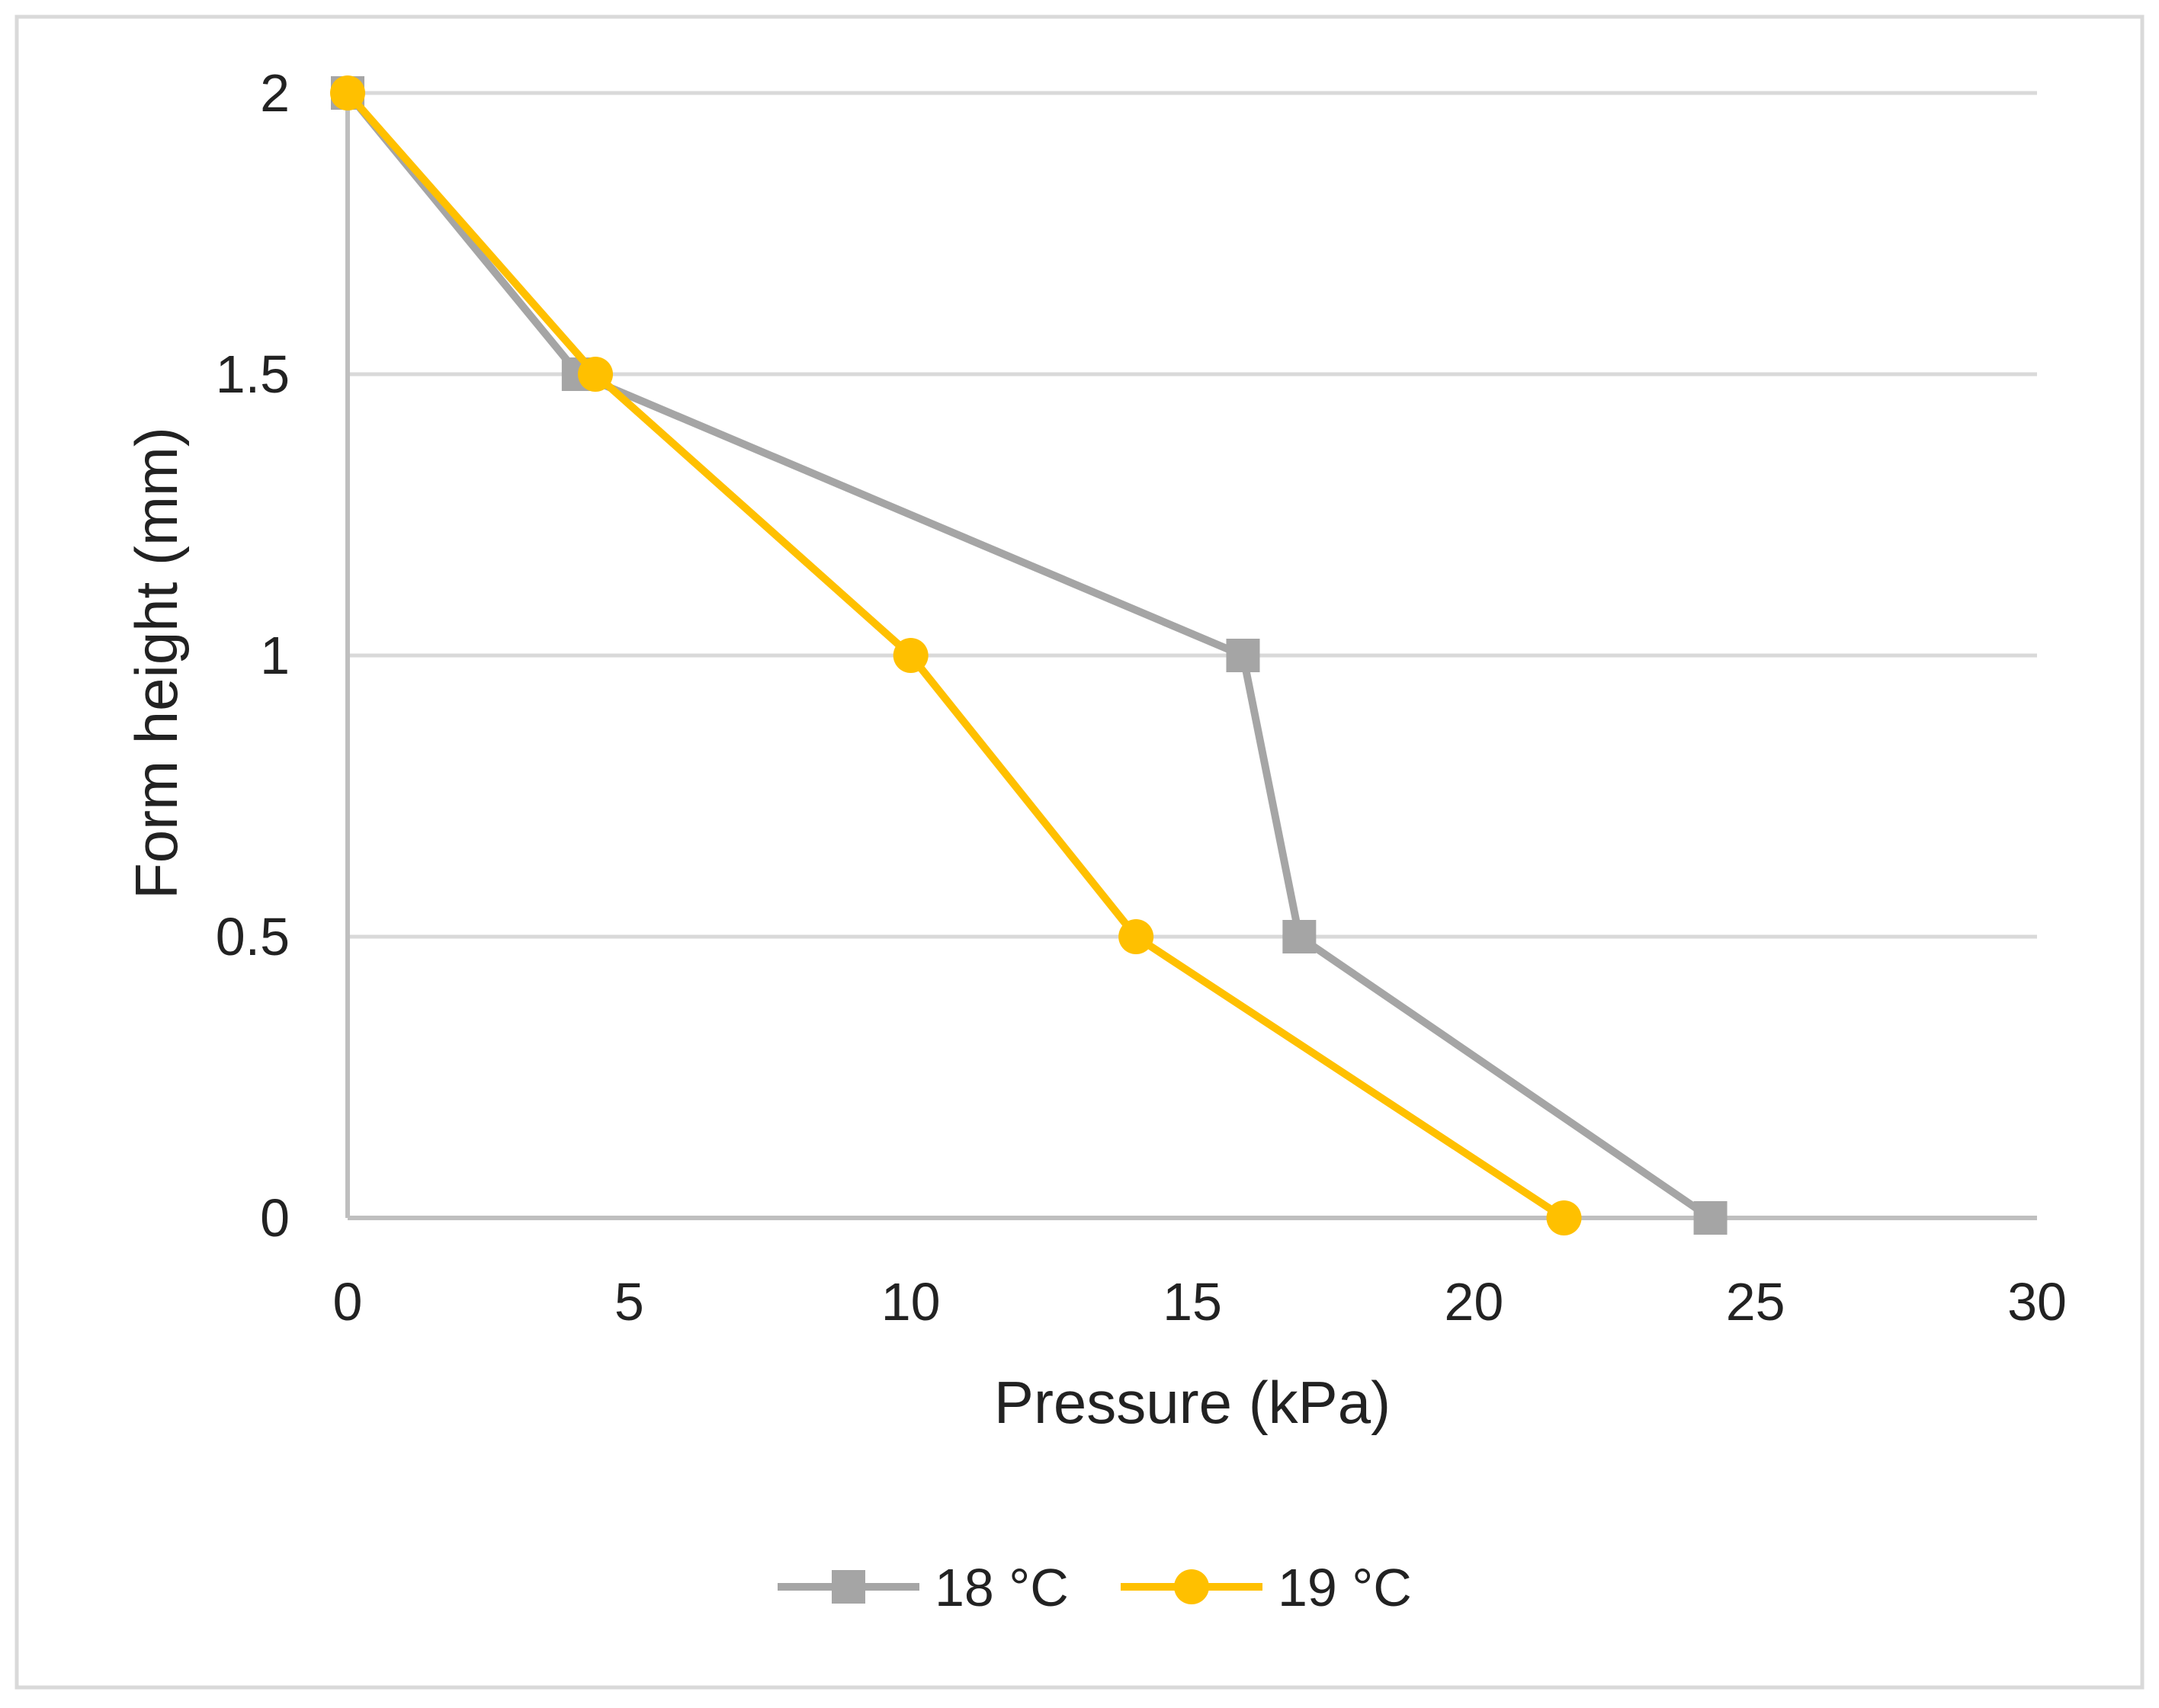 The image size is (2159, 1708). What do you see at coordinates (1095, 1587) in the screenshot?
I see `legend: 18 °C 19 °C` at bounding box center [1095, 1587].